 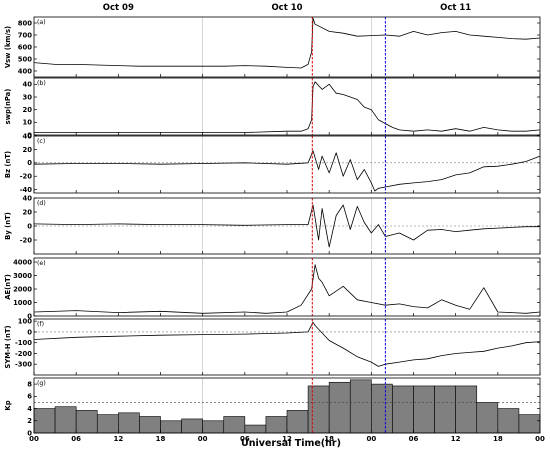 What do you see at coordinates (272, 407) in the screenshot?
I see `panel-7: 0 2 4 6 8 (g) Kp` at bounding box center [272, 407].